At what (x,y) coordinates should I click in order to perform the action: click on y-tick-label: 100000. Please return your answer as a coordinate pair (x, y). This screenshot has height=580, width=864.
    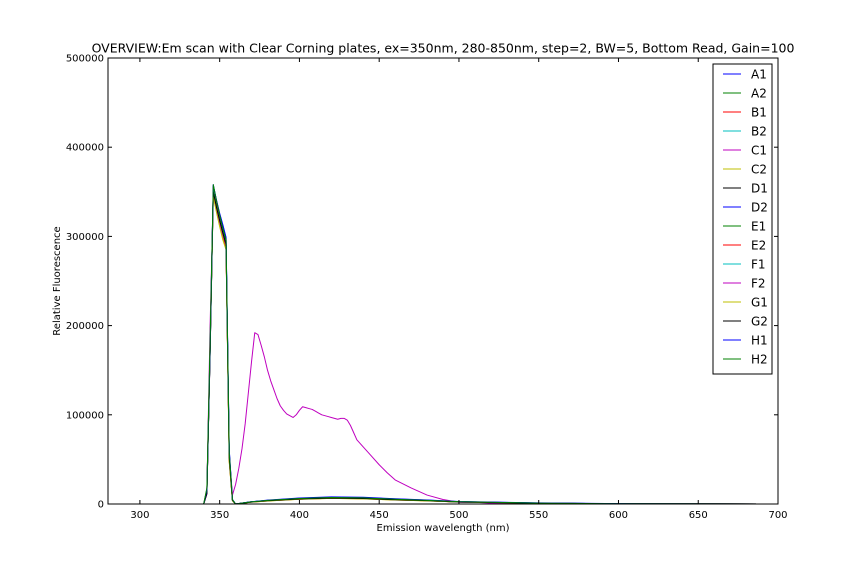
    Looking at the image, I should click on (85, 415).